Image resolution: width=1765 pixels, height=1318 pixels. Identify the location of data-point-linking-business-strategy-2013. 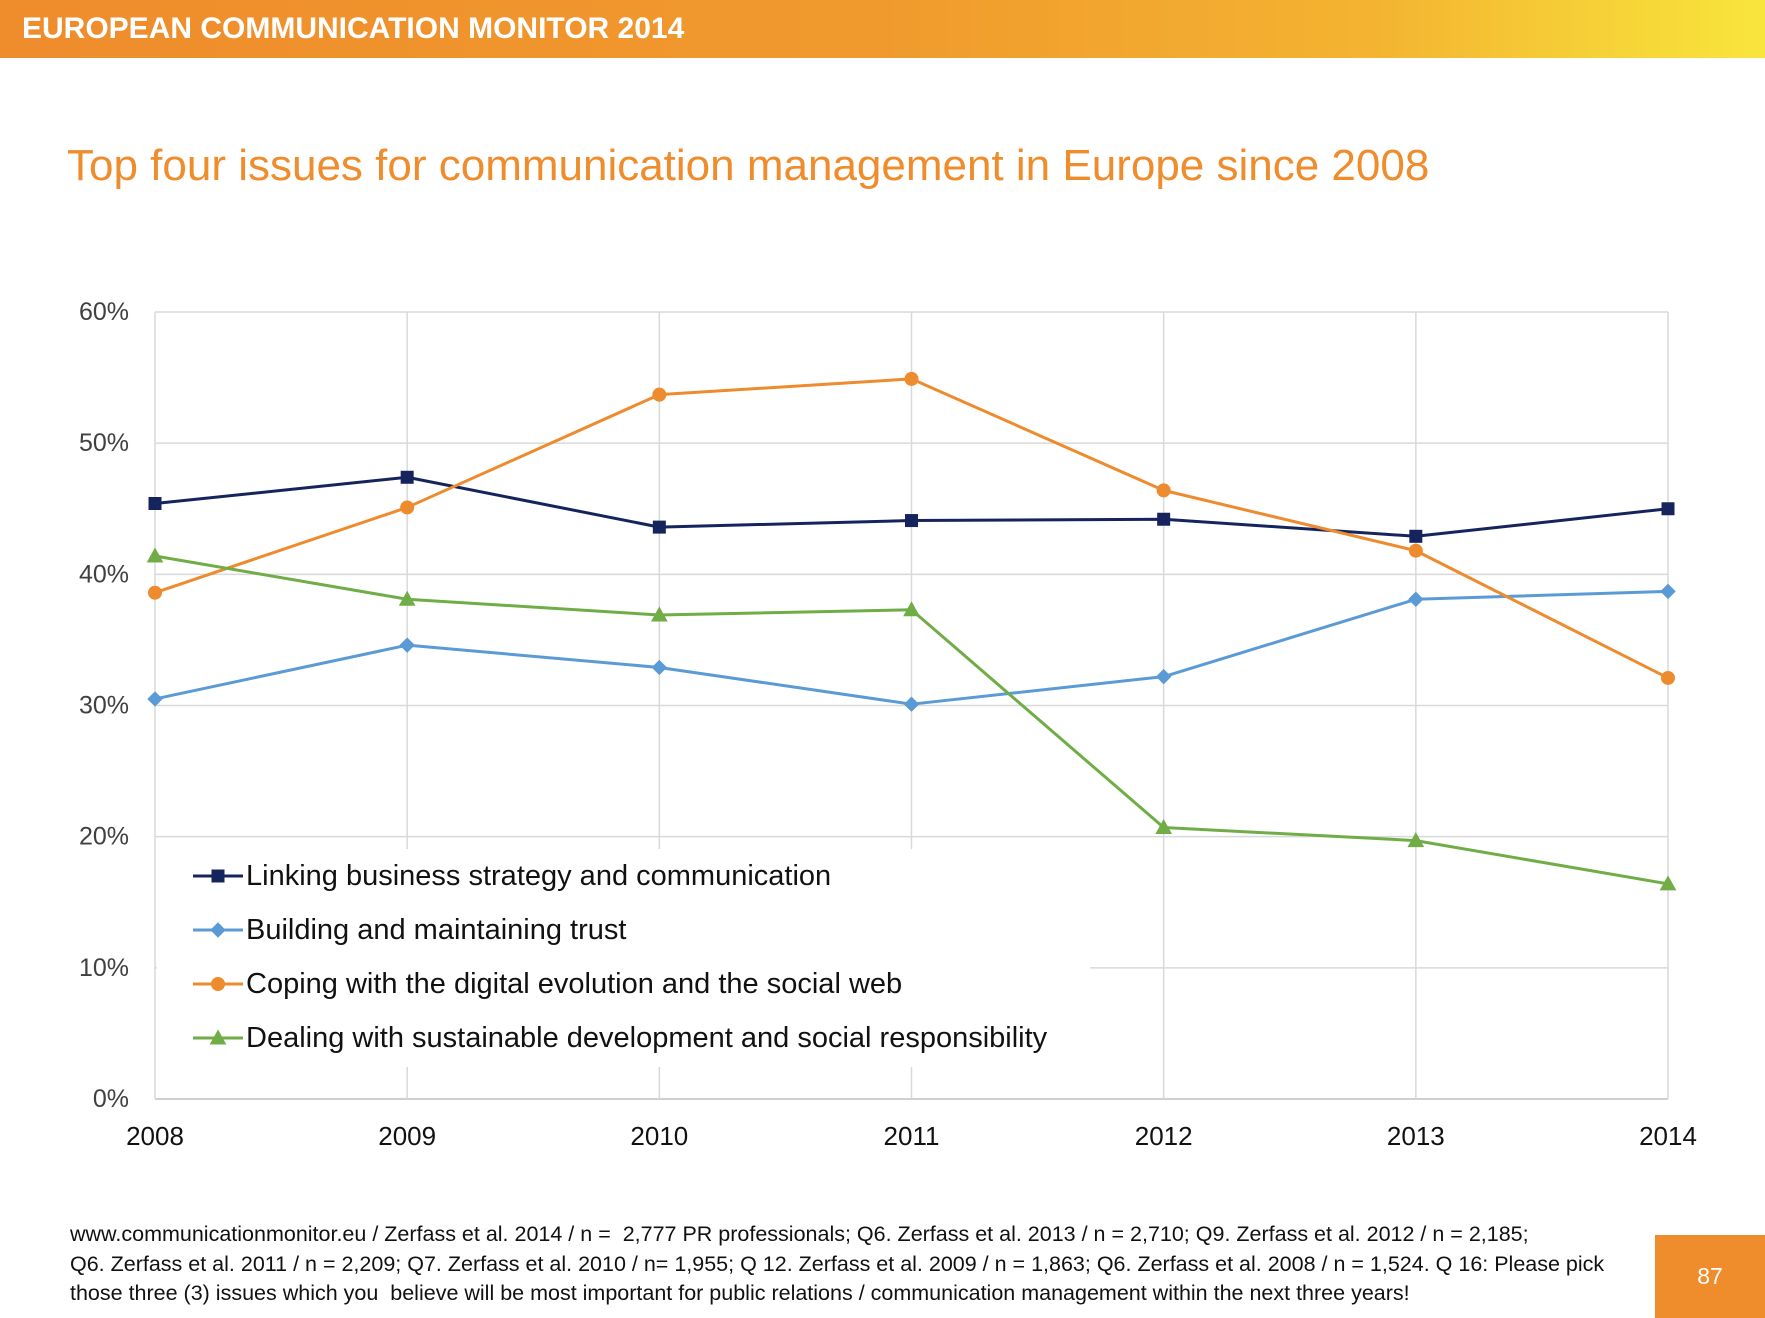
(1416, 536).